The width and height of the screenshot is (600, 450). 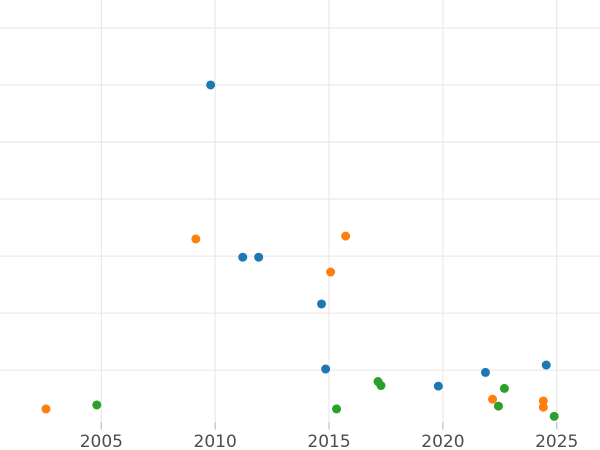 What do you see at coordinates (215, 441) in the screenshot?
I see `x-tick-label: 2010` at bounding box center [215, 441].